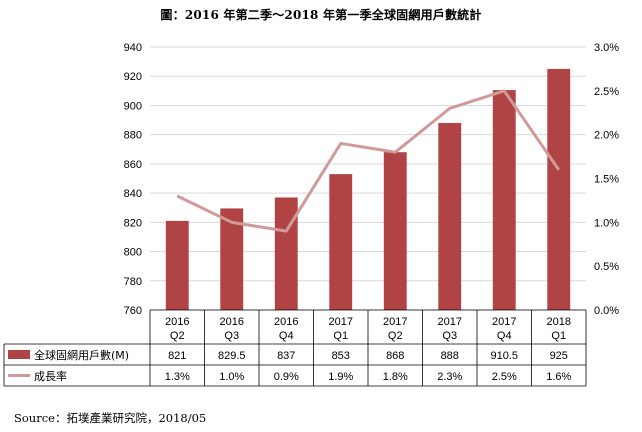 This screenshot has height=432, width=642. What do you see at coordinates (50, 376) in the screenshot?
I see `legend-line-label: 成長率` at bounding box center [50, 376].